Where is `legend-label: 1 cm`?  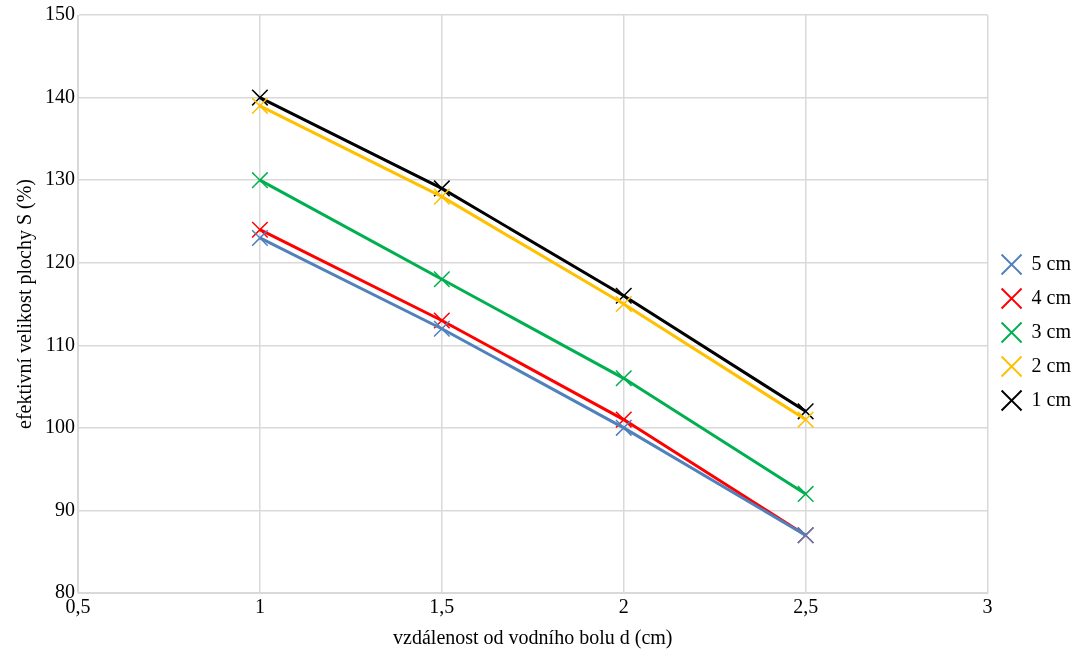
legend-label: 1 cm is located at coordinates (1051, 398).